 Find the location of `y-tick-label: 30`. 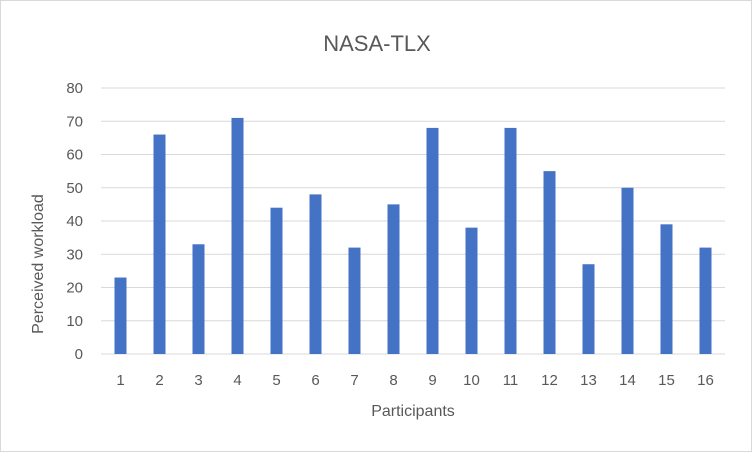

y-tick-label: 30 is located at coordinates (74, 254).